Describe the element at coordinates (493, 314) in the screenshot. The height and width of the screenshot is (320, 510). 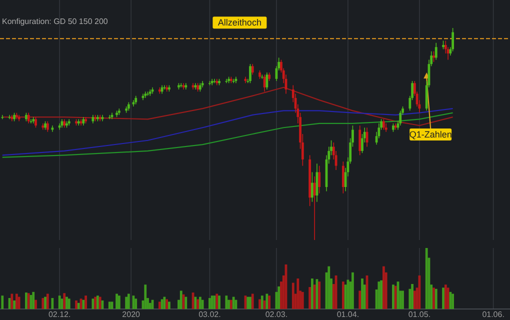
I see `x-tick-label: 01.06.` at that location.